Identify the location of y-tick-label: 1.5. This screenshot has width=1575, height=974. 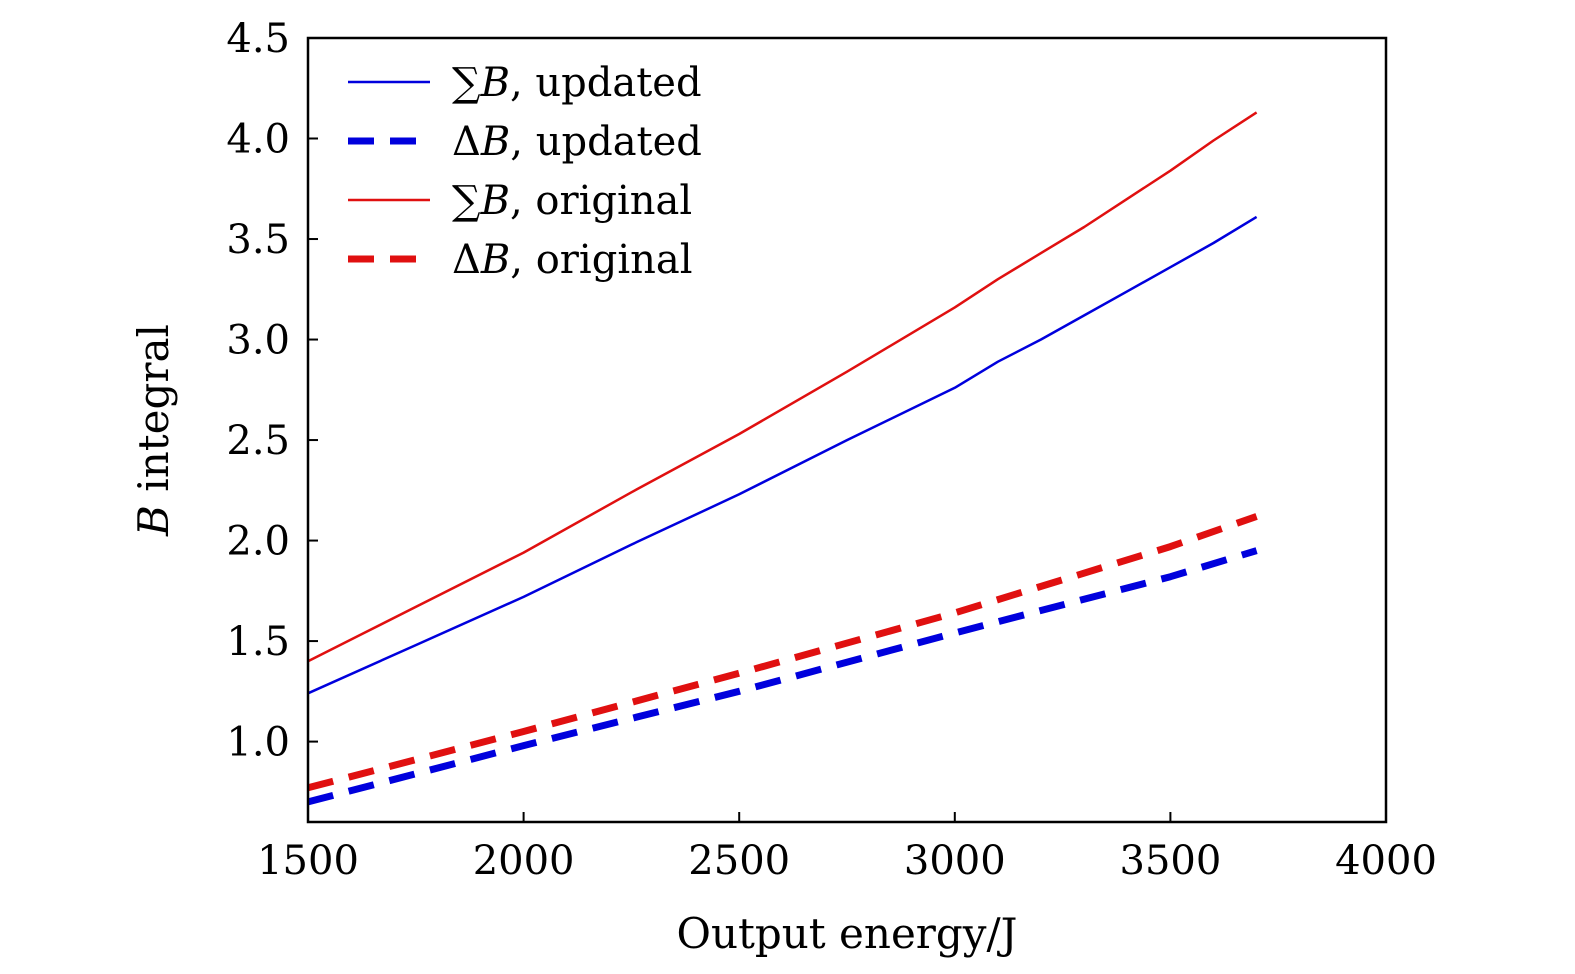
(258, 642).